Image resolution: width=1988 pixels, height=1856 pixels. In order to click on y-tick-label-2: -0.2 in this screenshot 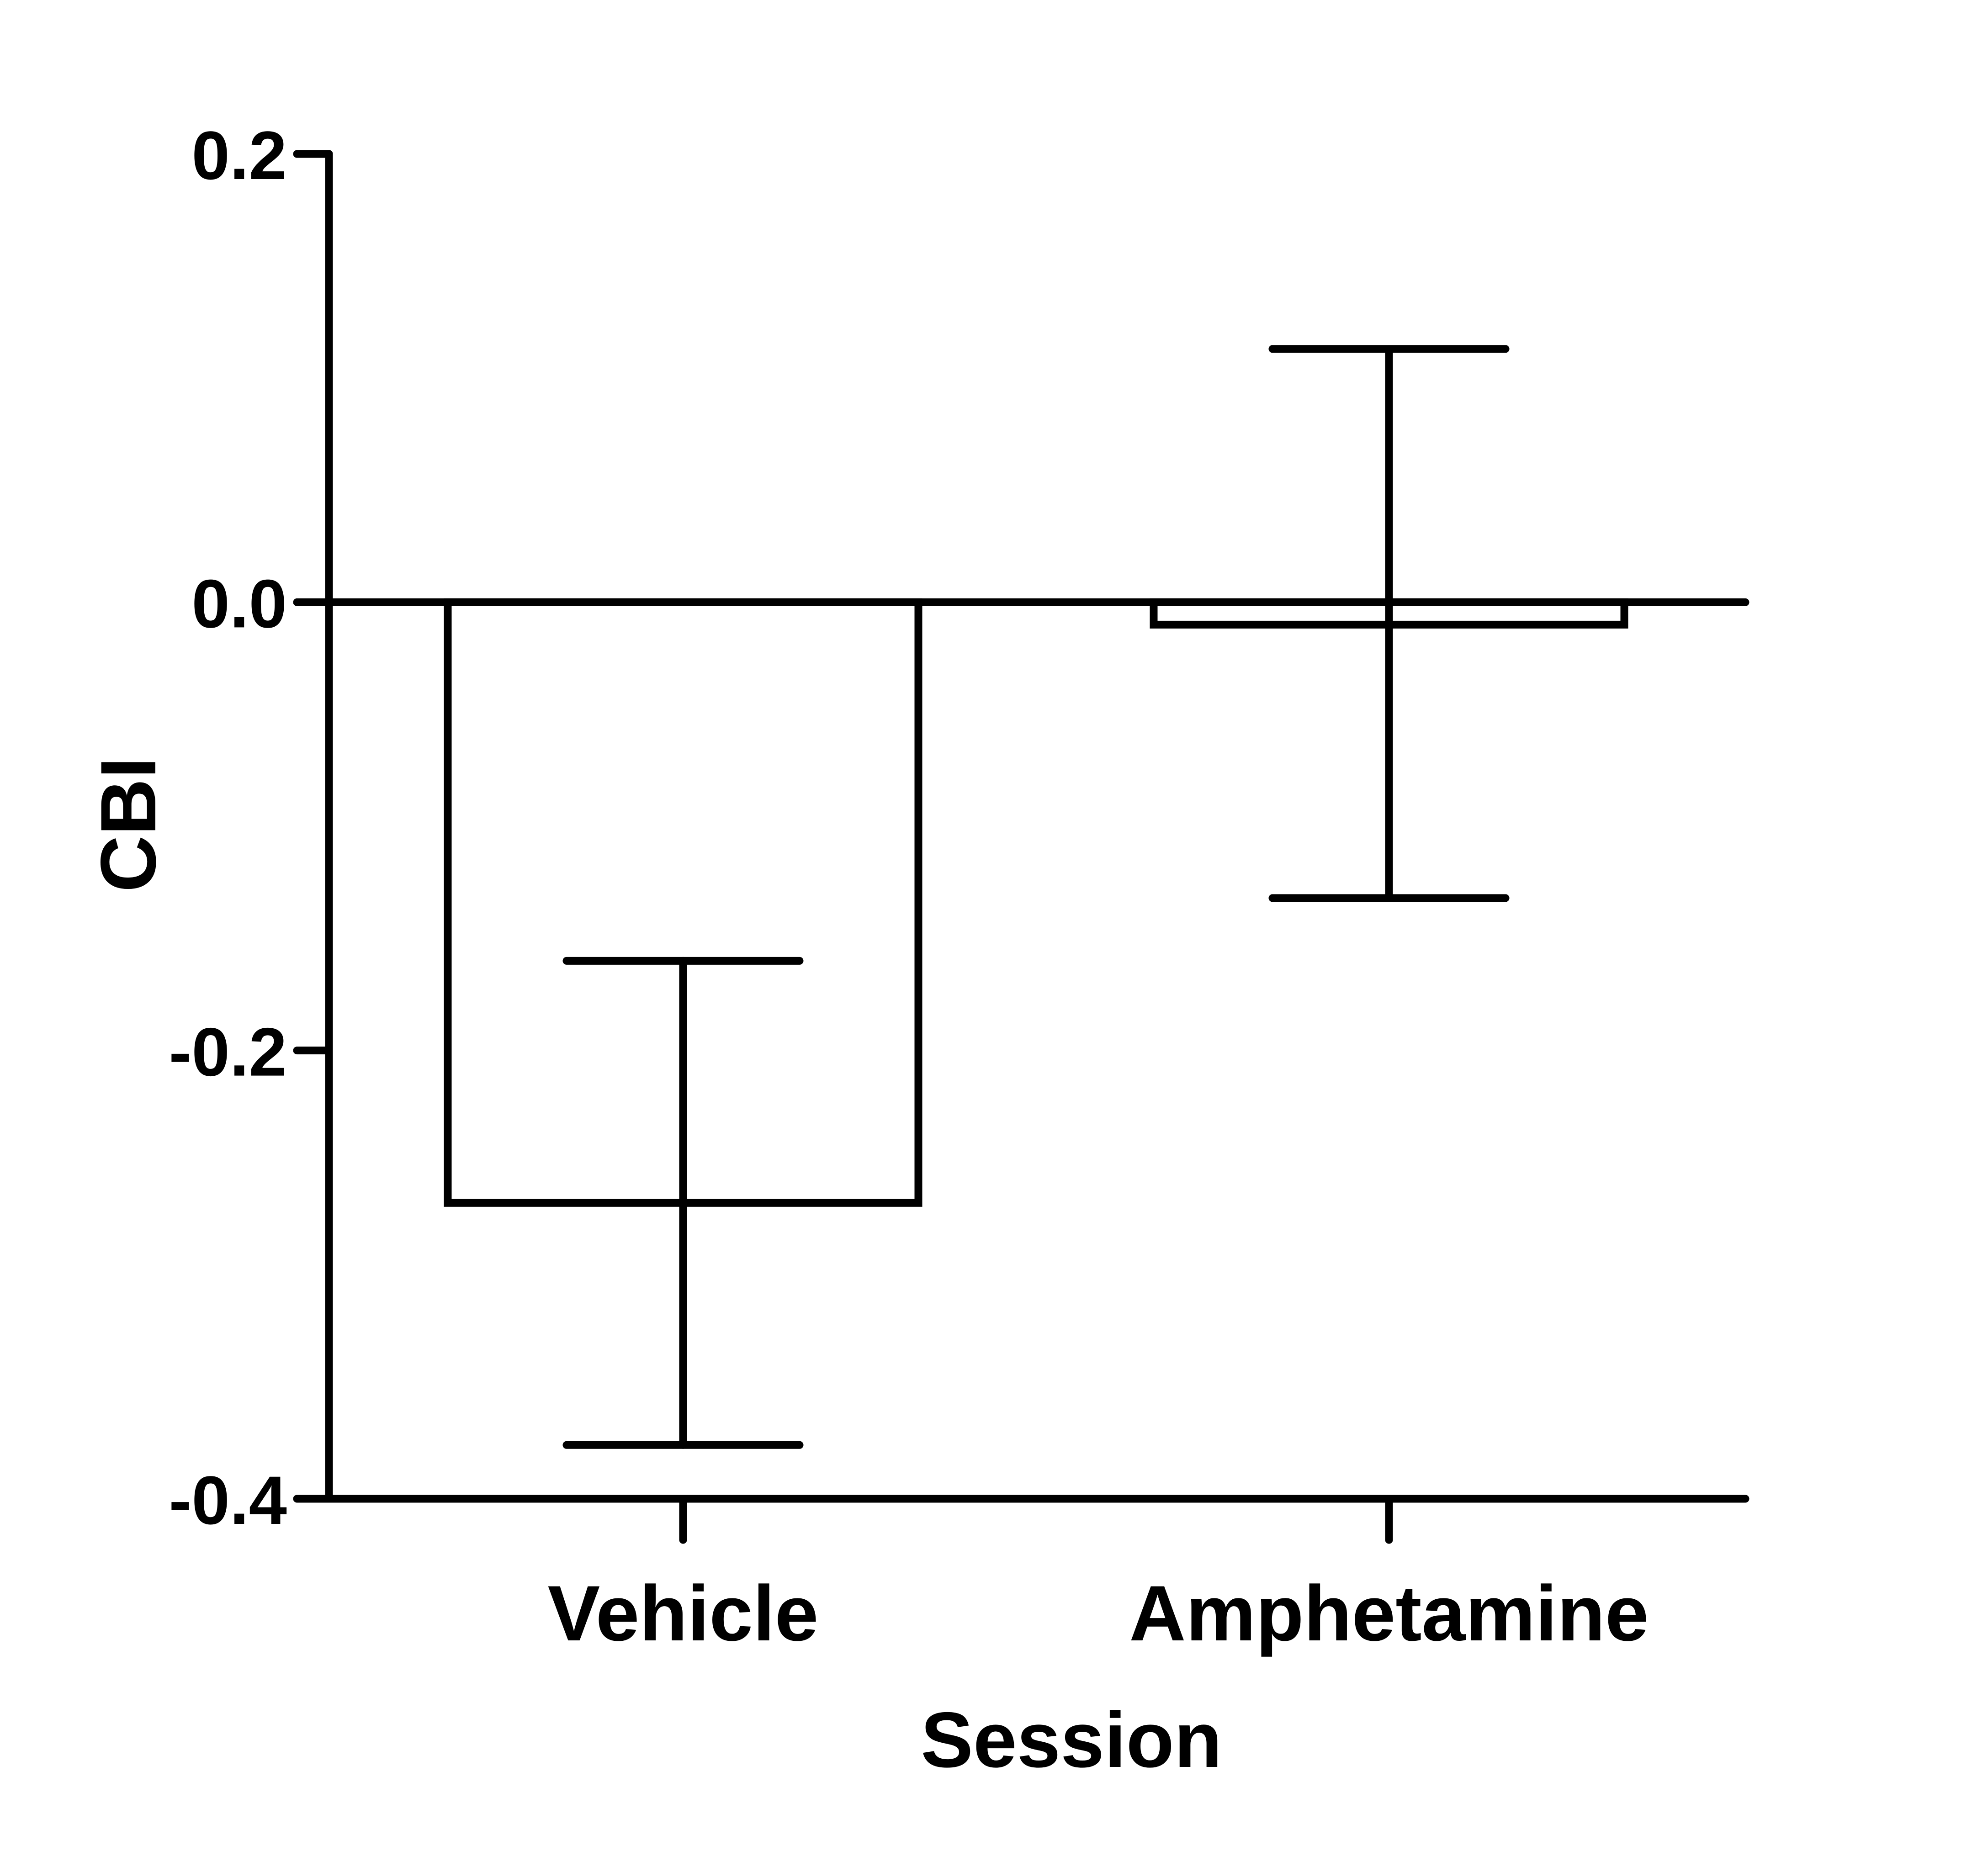, I will do `click(228, 1052)`.